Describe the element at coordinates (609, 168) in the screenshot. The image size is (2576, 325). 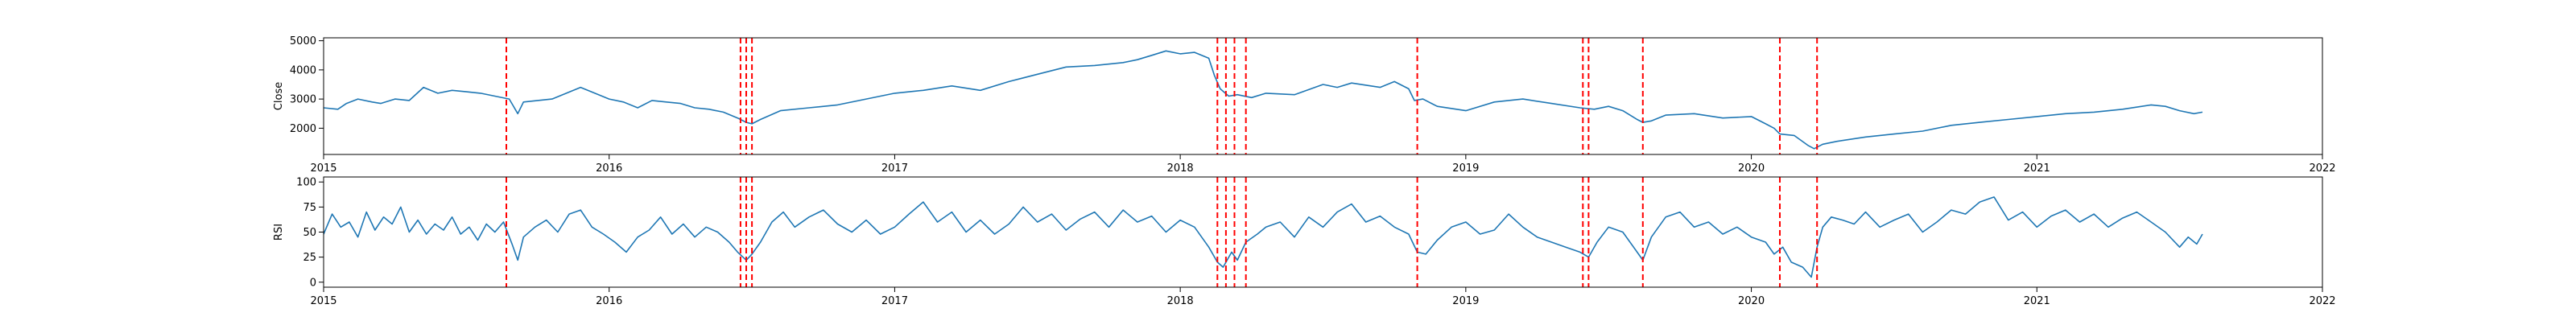
I see `close-x-tick-label: 2016` at that location.